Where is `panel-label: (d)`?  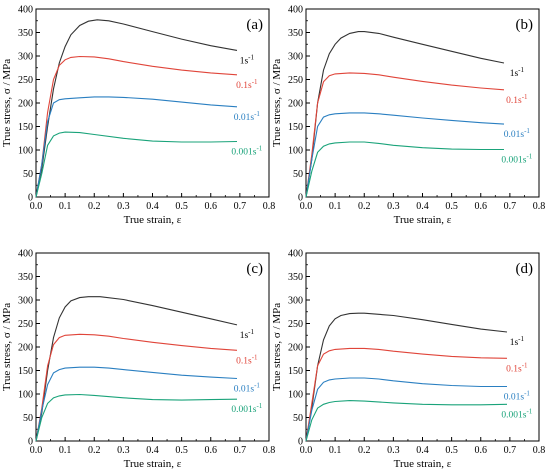 panel-label: (d) is located at coordinates (525, 269).